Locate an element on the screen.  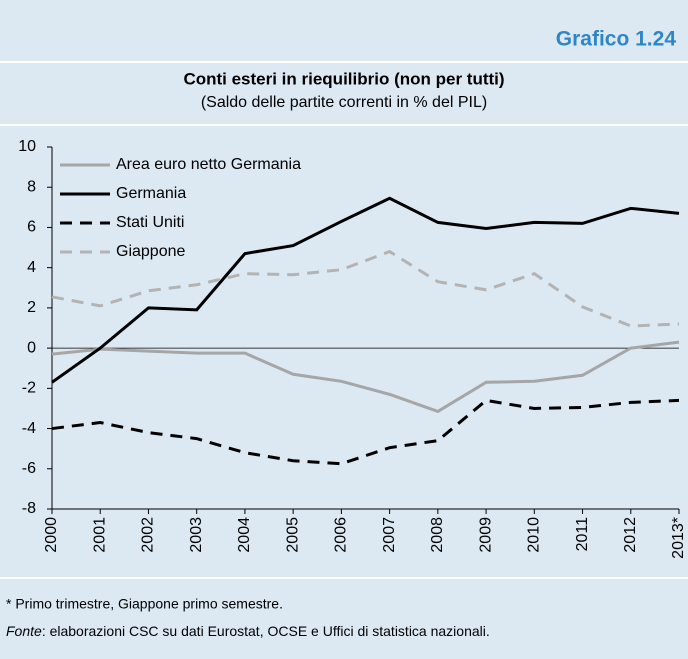
legend-label: Stati Uniti is located at coordinates (150, 222).